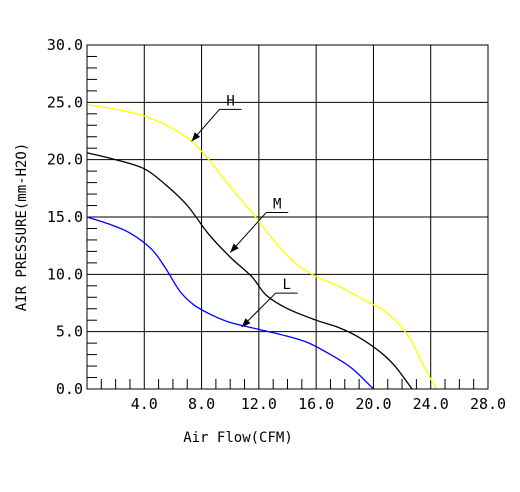 This screenshot has width=520, height=492. I want to click on arrowhead-l, so click(246, 323).